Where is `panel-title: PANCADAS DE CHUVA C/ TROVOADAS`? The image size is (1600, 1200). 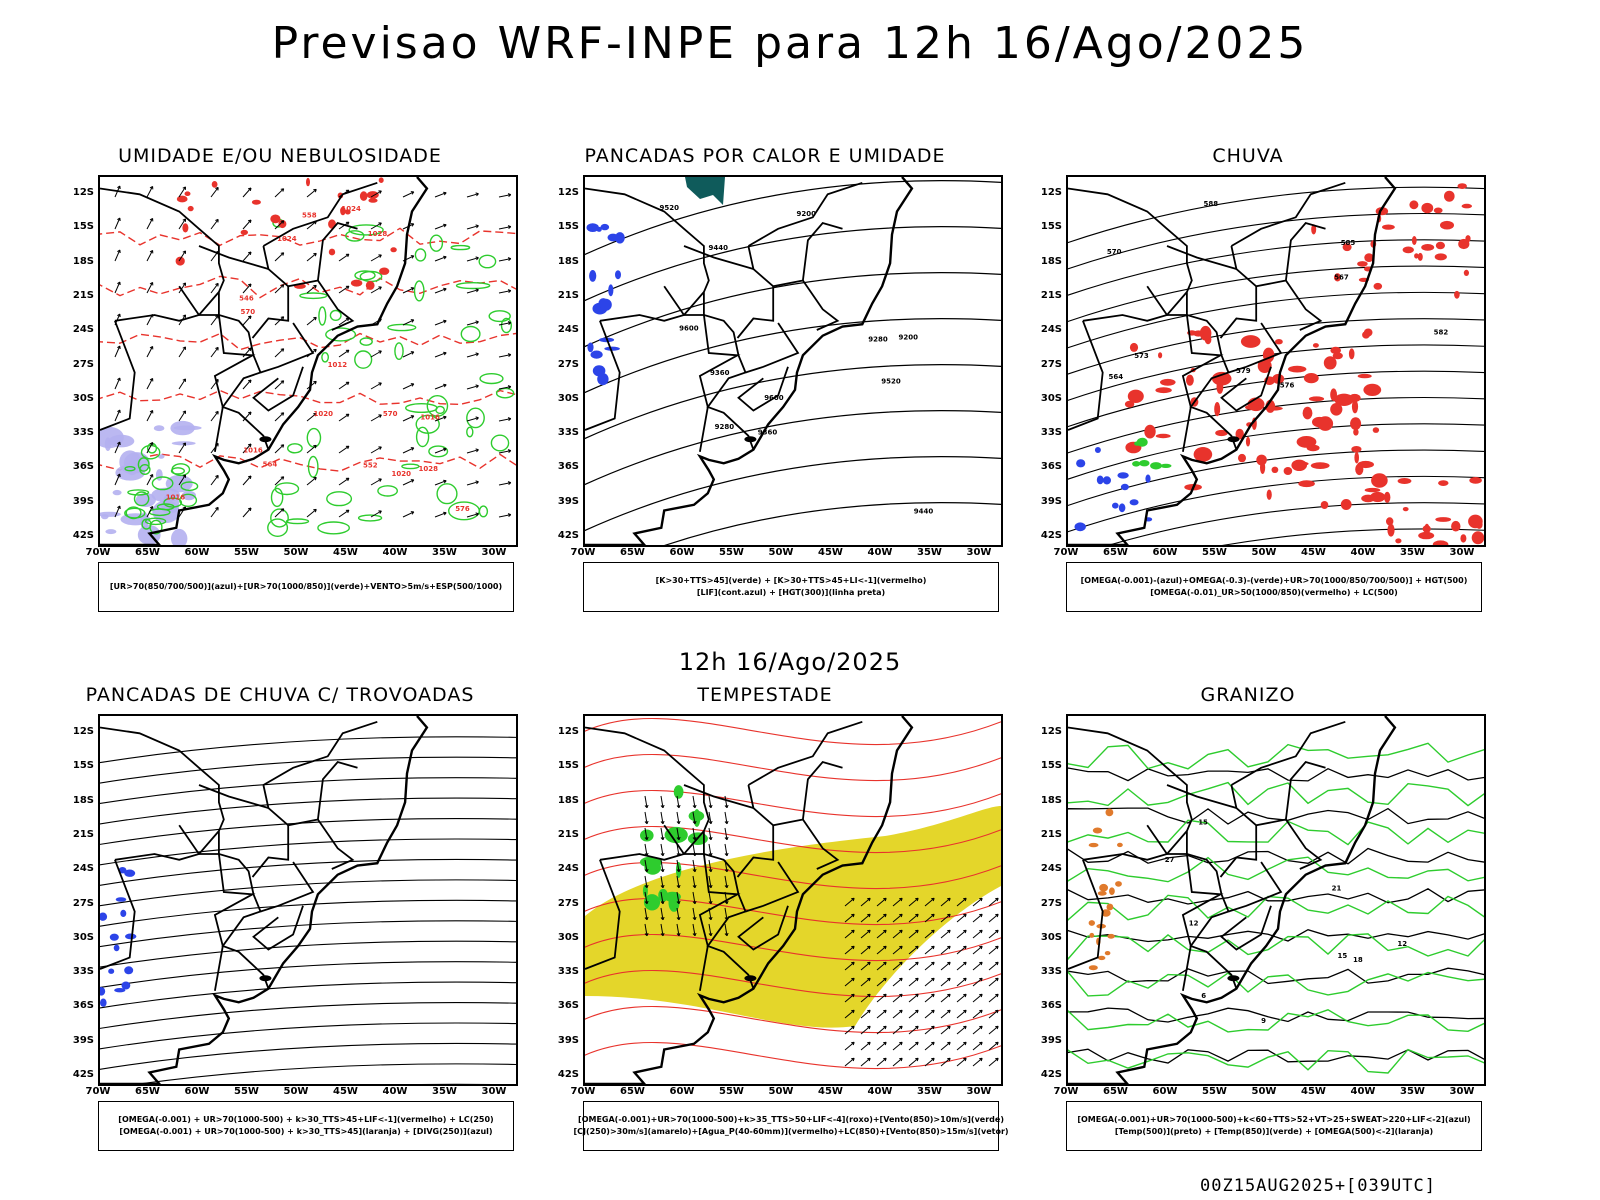 panel-title: PANCADAS DE CHUVA C/ TROVOADAS is located at coordinates (280, 695).